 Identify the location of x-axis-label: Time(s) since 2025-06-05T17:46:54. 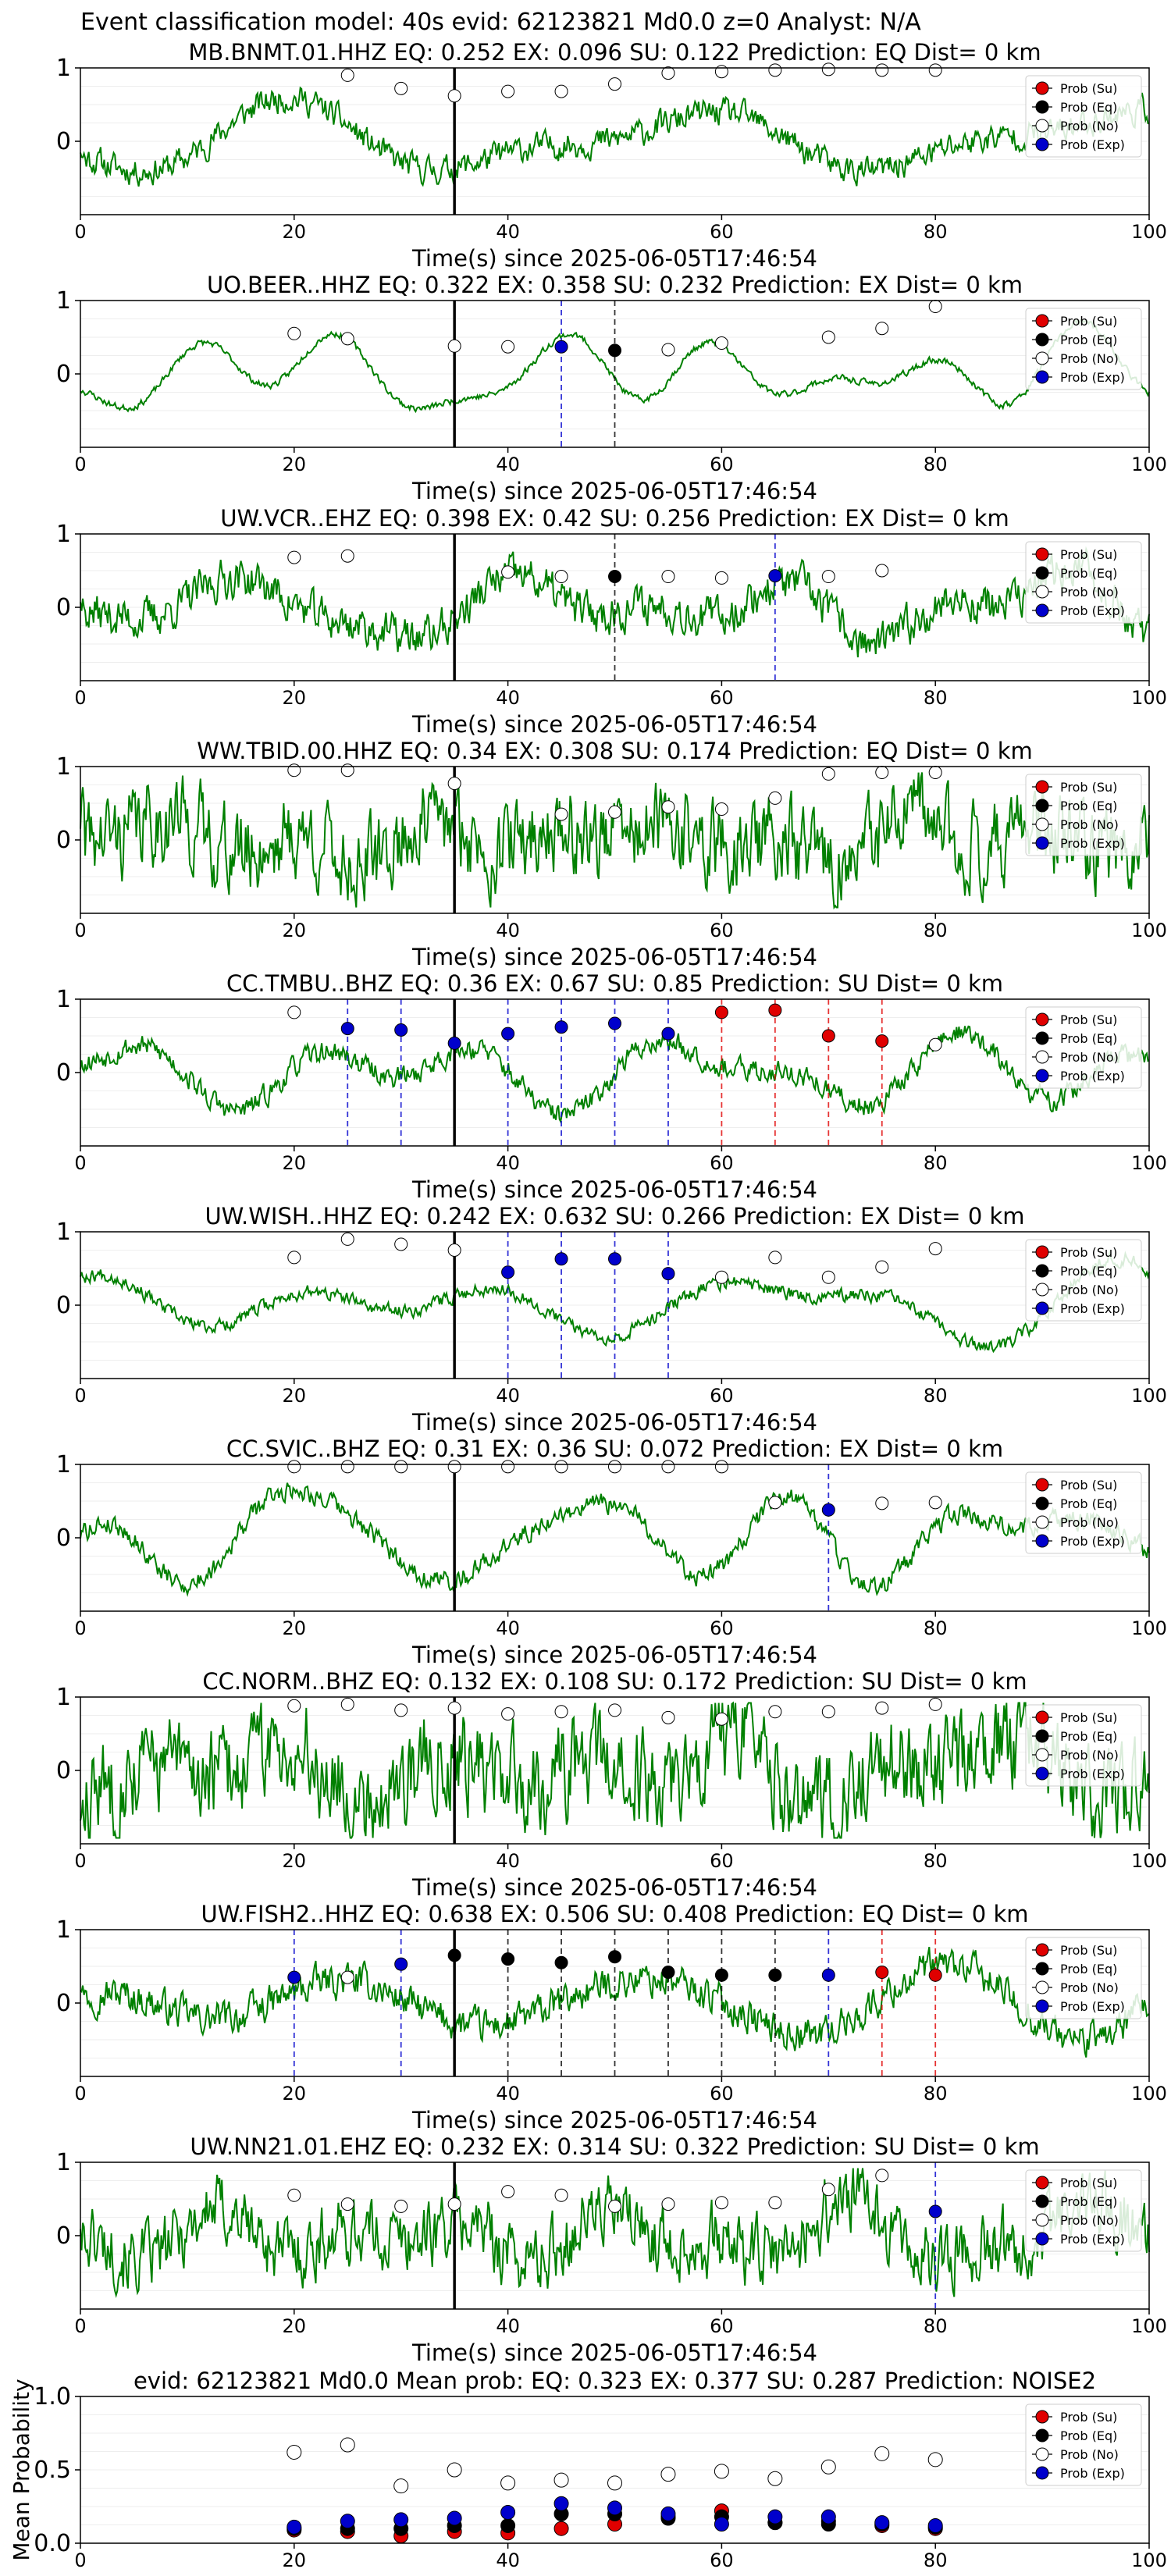
(614, 1189).